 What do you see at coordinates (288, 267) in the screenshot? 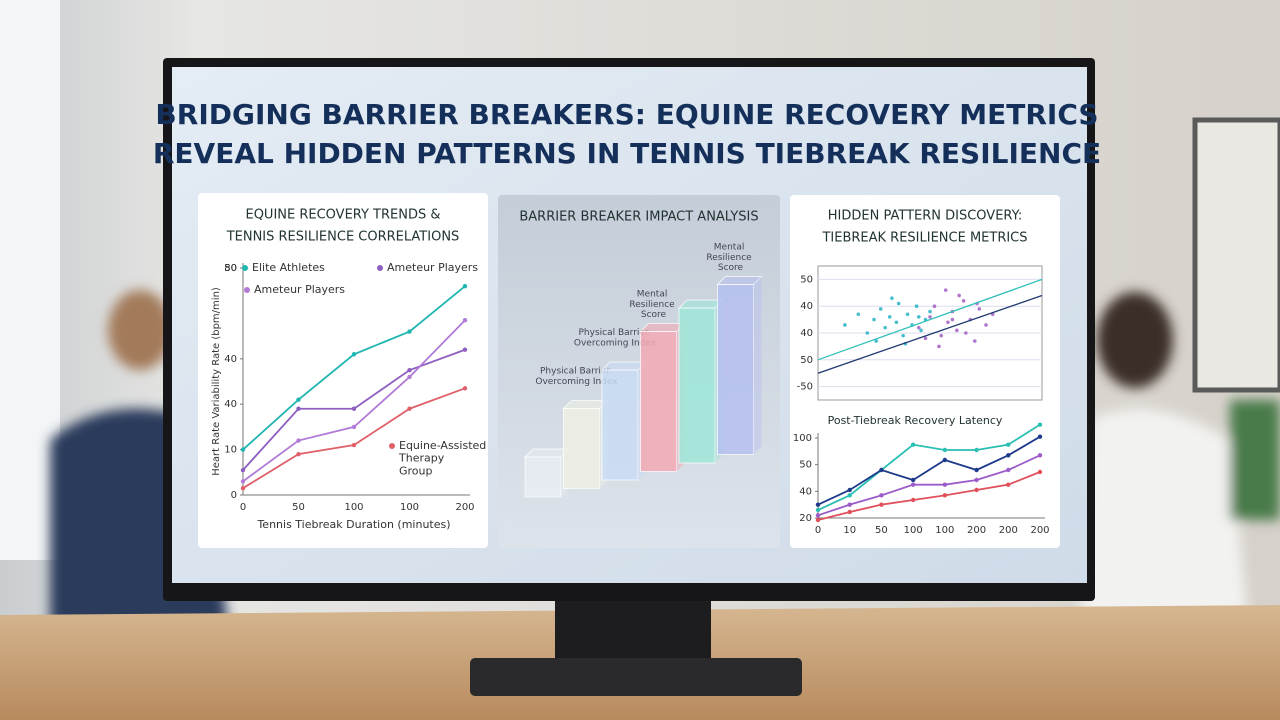
I see `legend-label: Elite Athletes` at bounding box center [288, 267].